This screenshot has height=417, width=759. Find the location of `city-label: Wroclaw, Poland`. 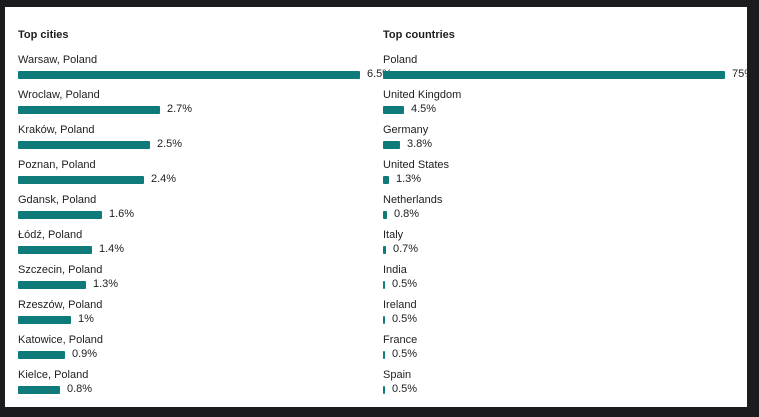

city-label: Wroclaw, Poland is located at coordinates (59, 95).